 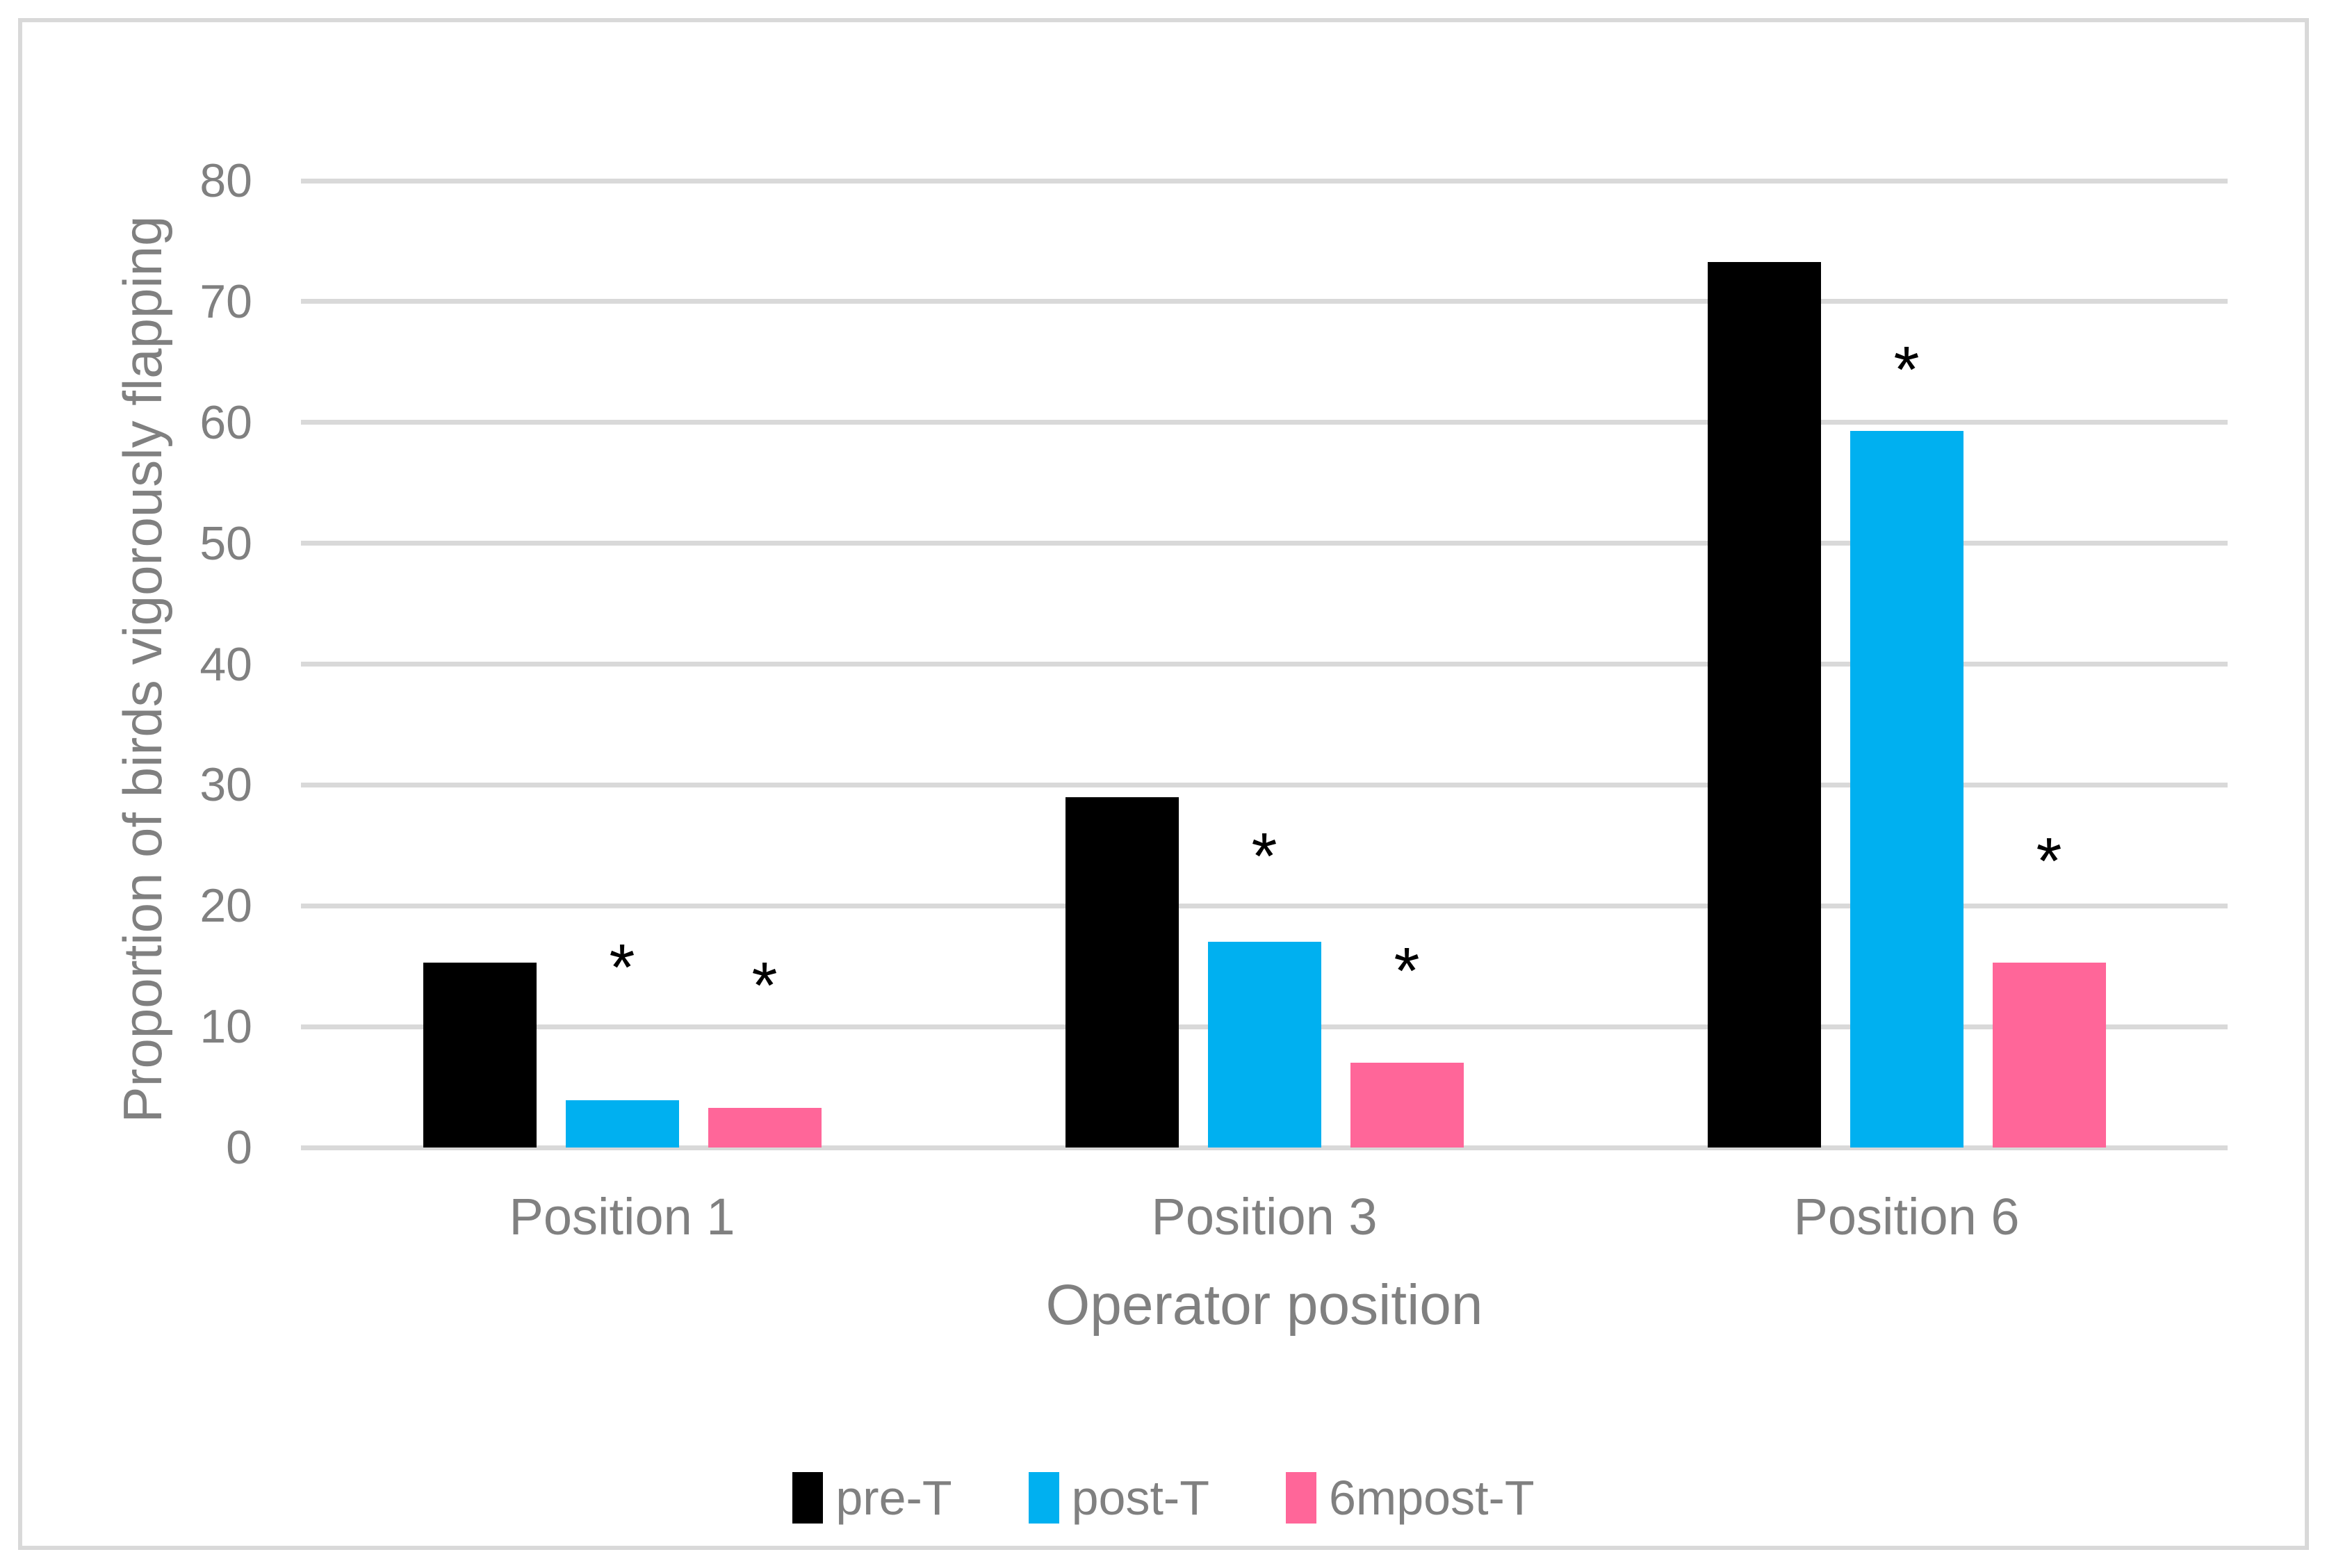 I want to click on legend-swatch-pre-T, so click(x=808, y=1498).